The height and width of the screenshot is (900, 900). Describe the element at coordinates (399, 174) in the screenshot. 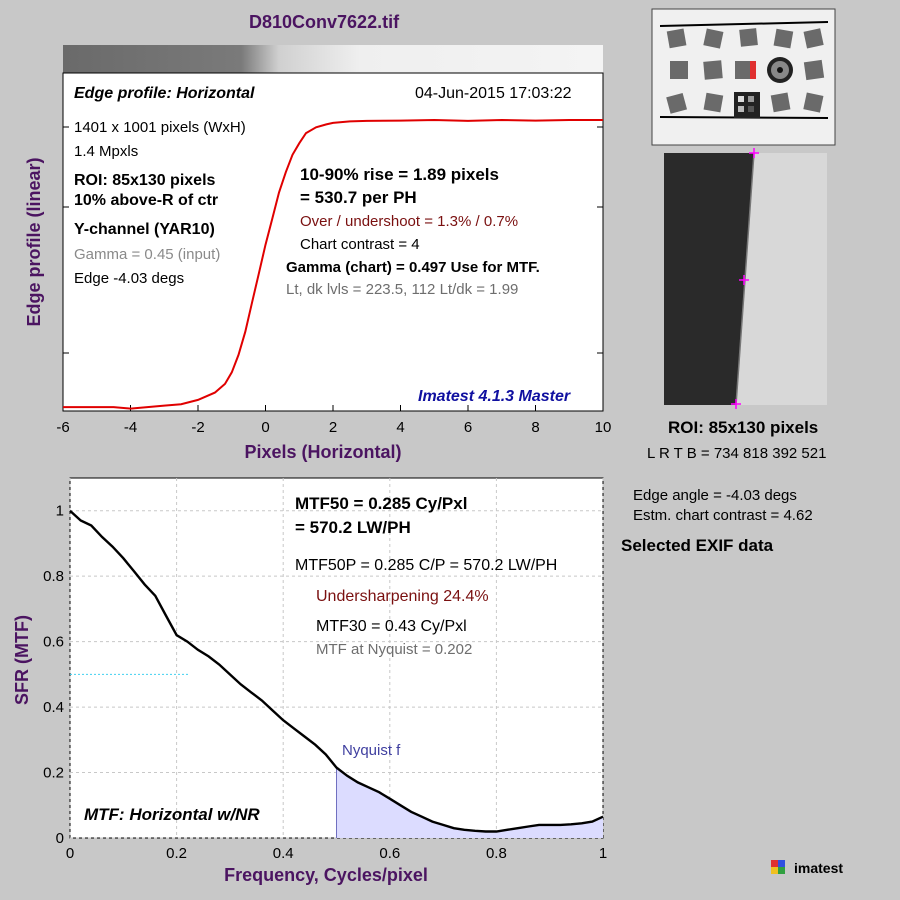

I see `rise-distance: 10-90% rise = 1.89 pixels` at that location.